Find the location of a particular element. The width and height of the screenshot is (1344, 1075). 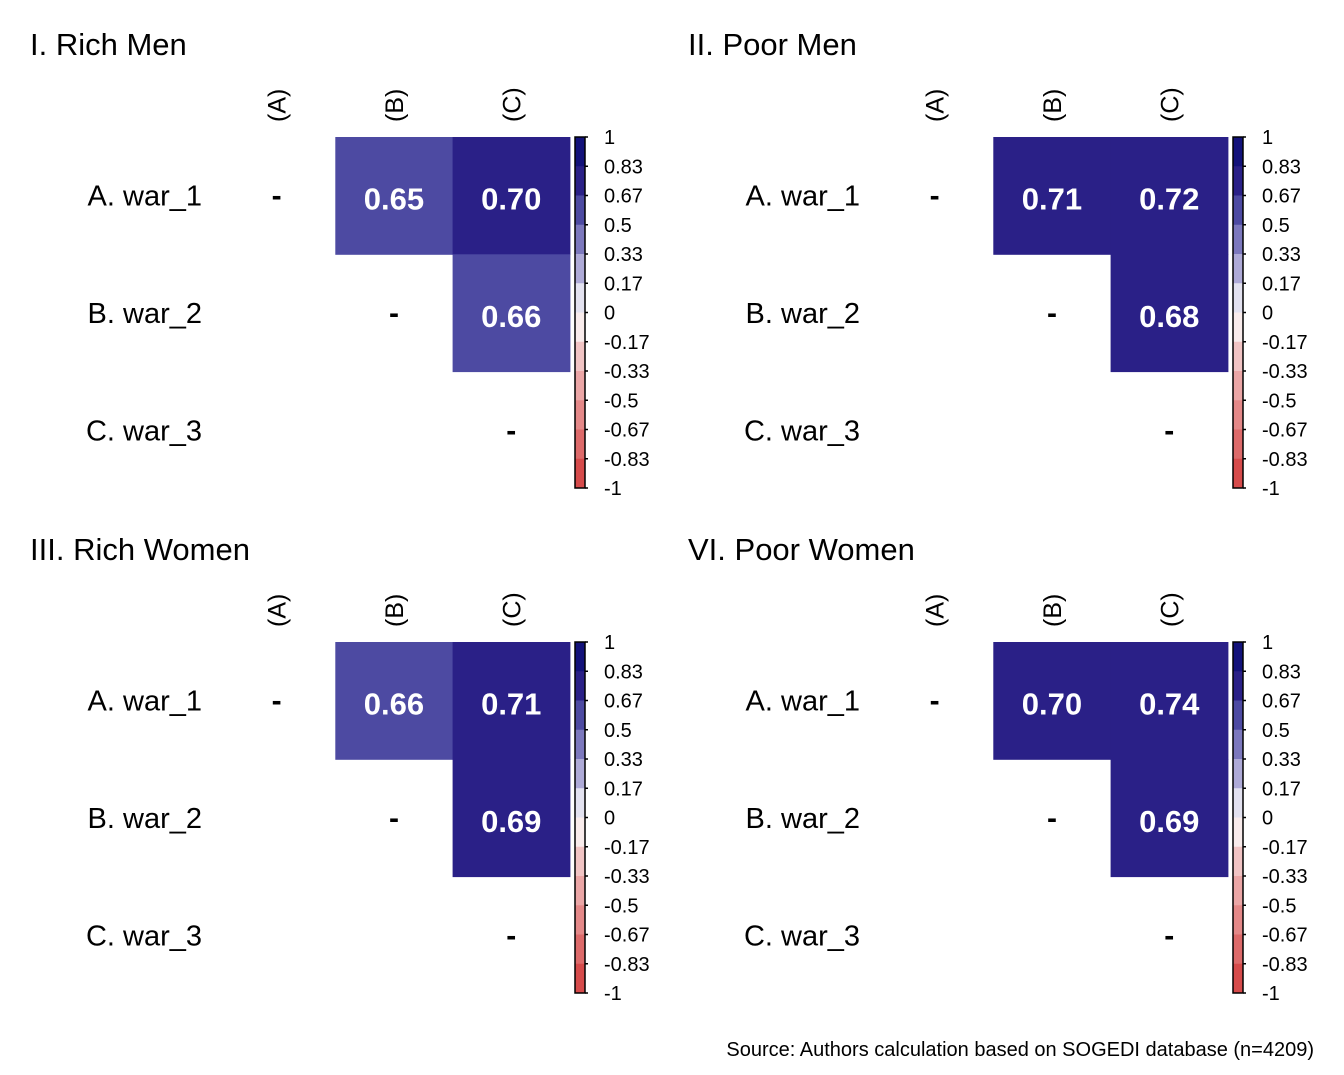

row-label: B. war_2 is located at coordinates (803, 314).